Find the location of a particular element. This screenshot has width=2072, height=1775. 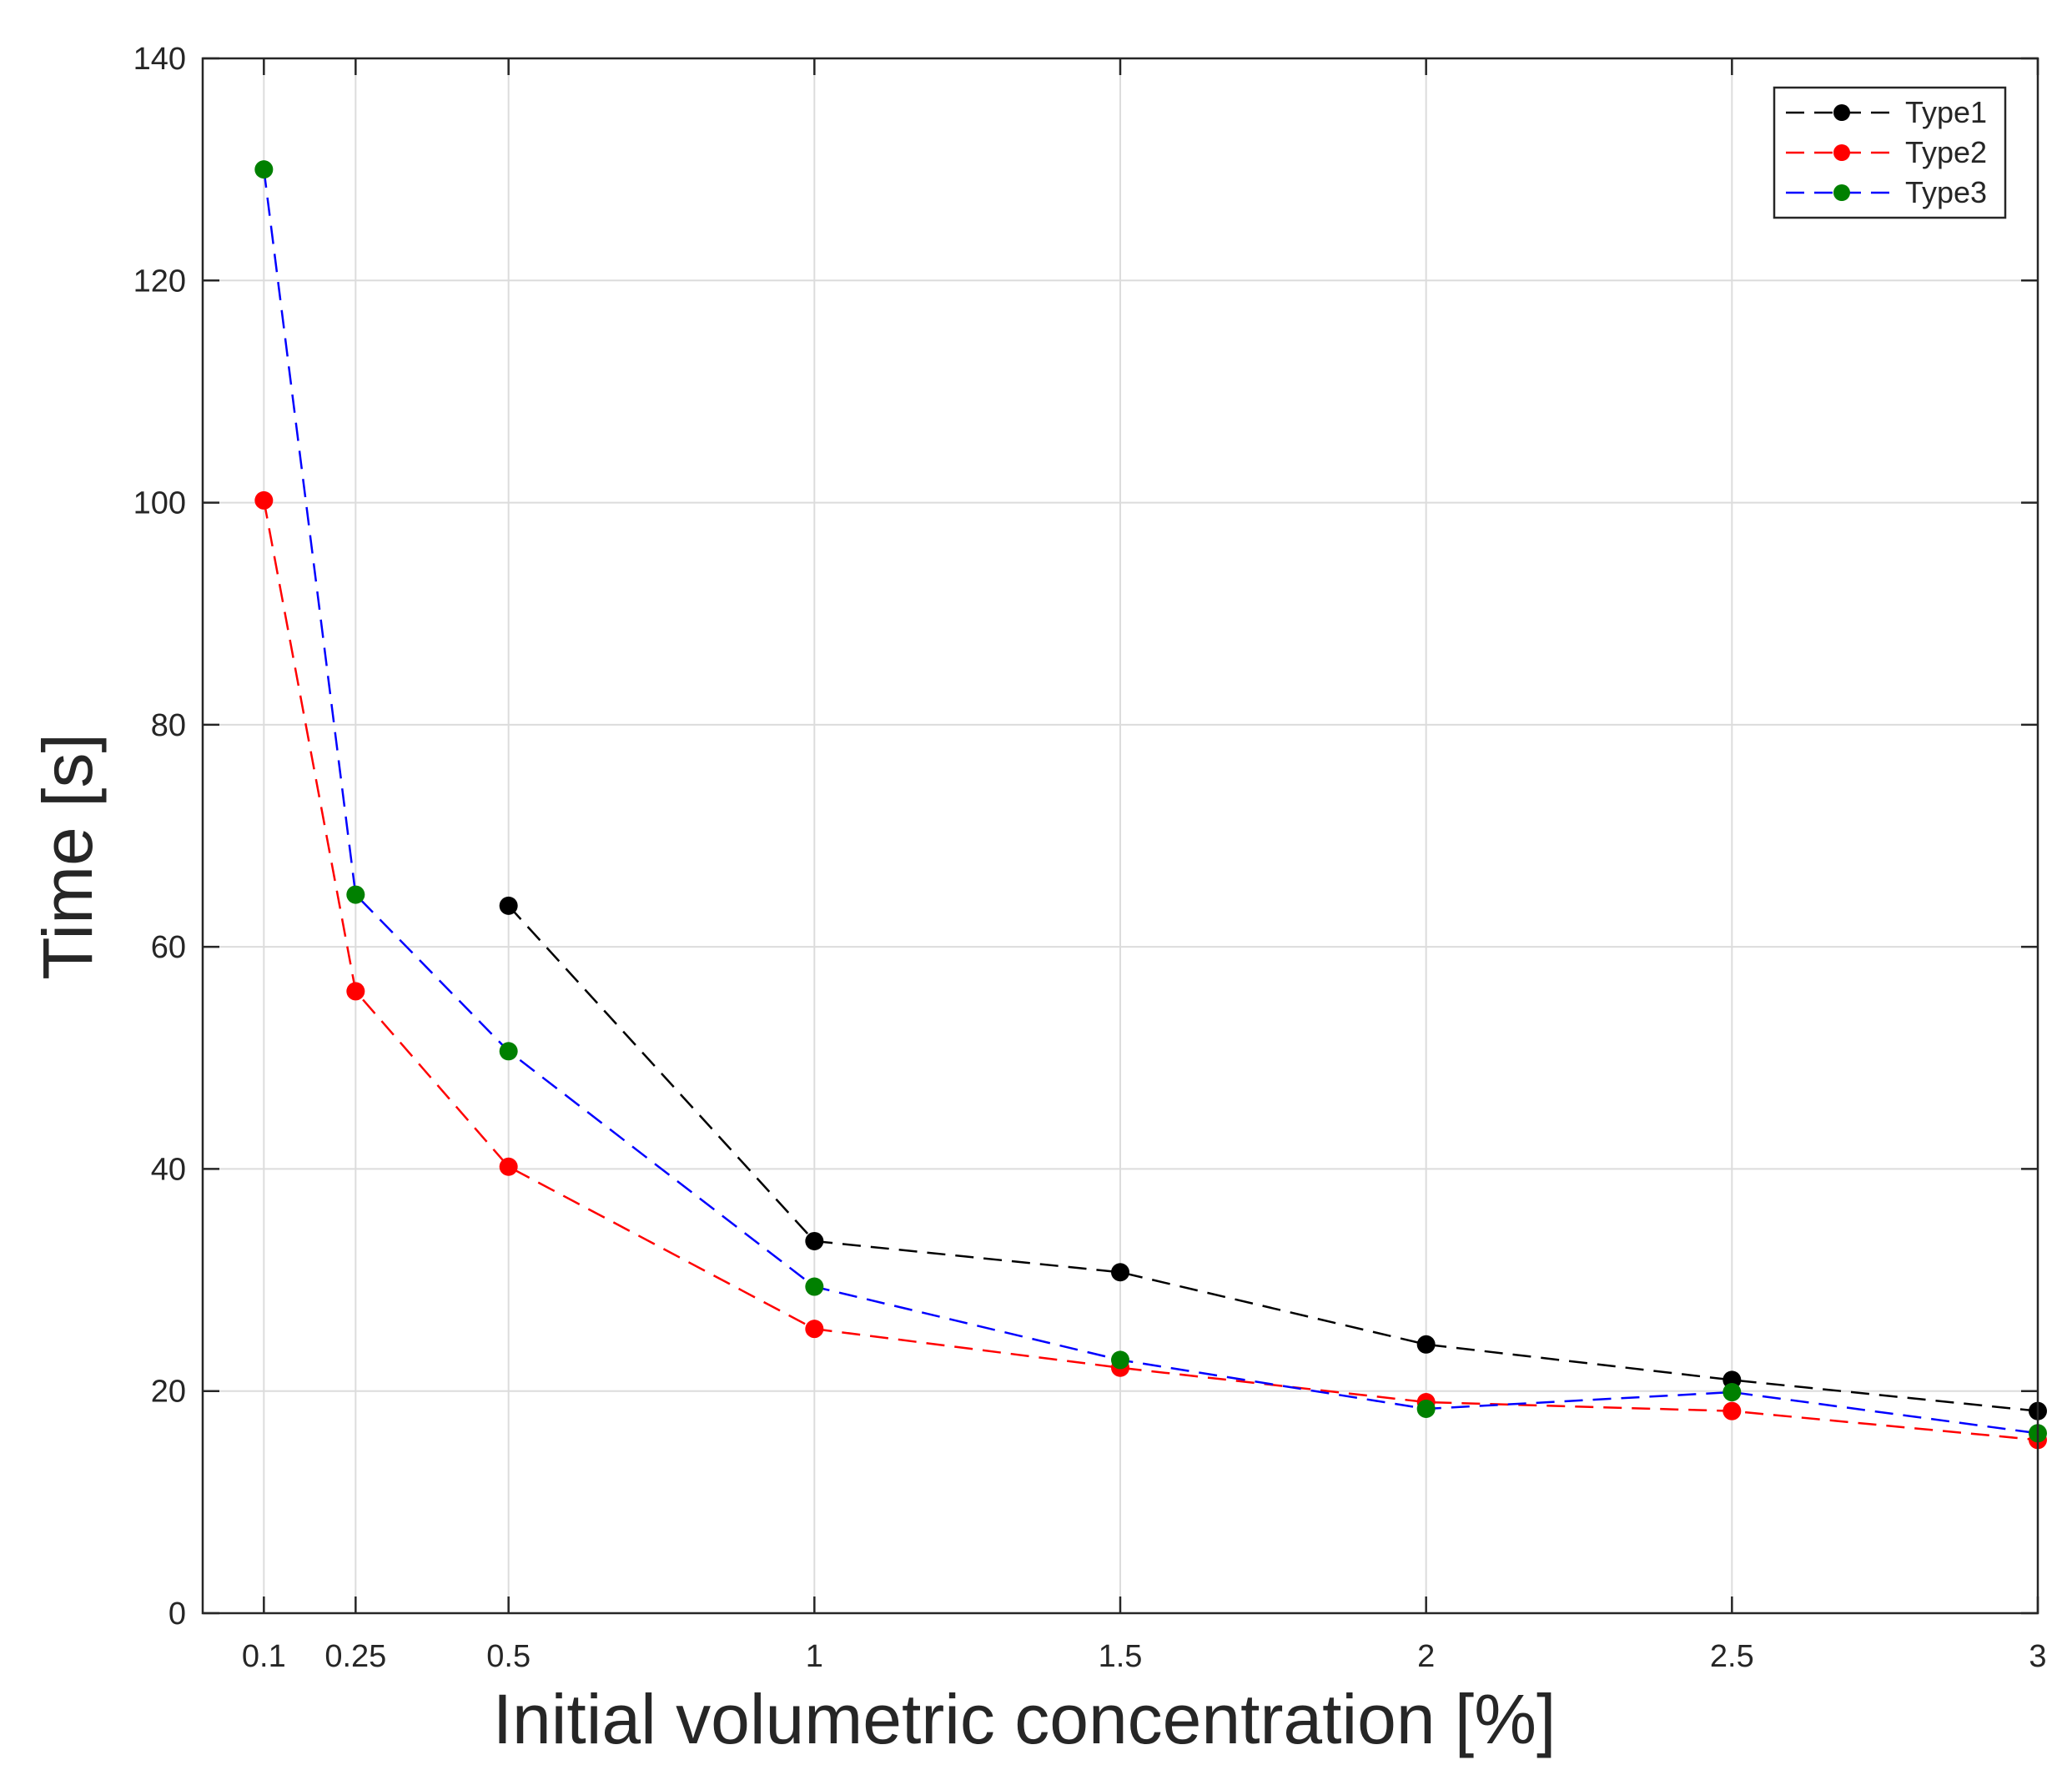

x-tick-label: 0.25 is located at coordinates (355, 1656).